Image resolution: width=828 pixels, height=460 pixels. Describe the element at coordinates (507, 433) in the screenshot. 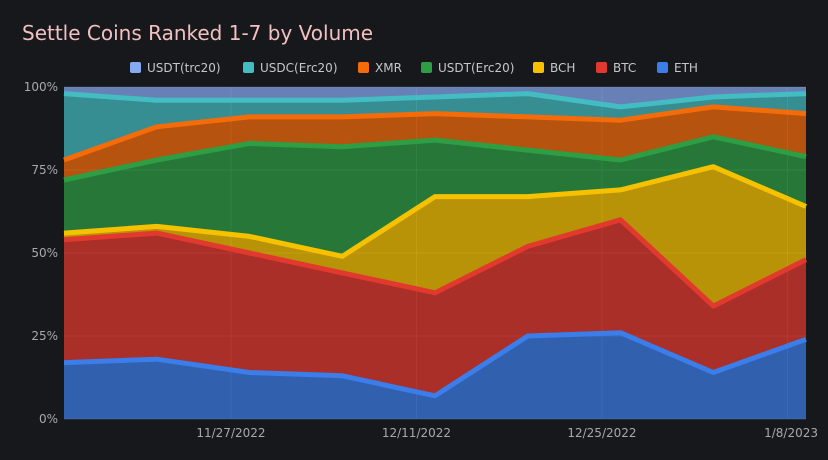

I see `x-axis-ticks: 11/27/2022 12/11/2022 12/25/2022 1/8/2023` at that location.